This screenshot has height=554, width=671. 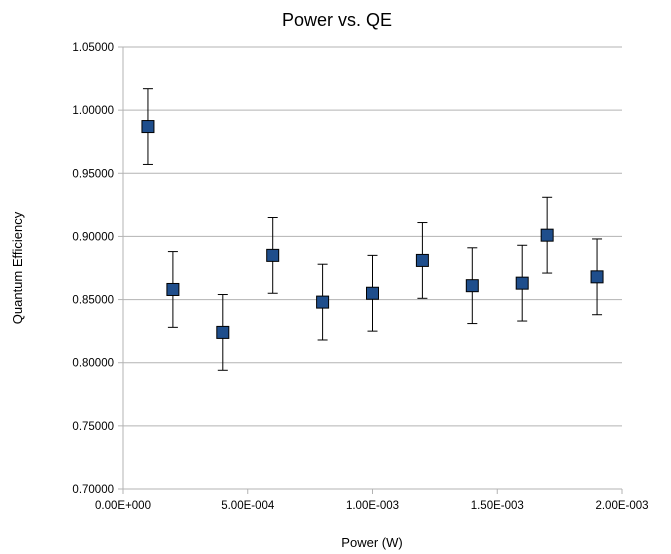 What do you see at coordinates (93, 48) in the screenshot?
I see `y-tick-label: 1.05000` at bounding box center [93, 48].